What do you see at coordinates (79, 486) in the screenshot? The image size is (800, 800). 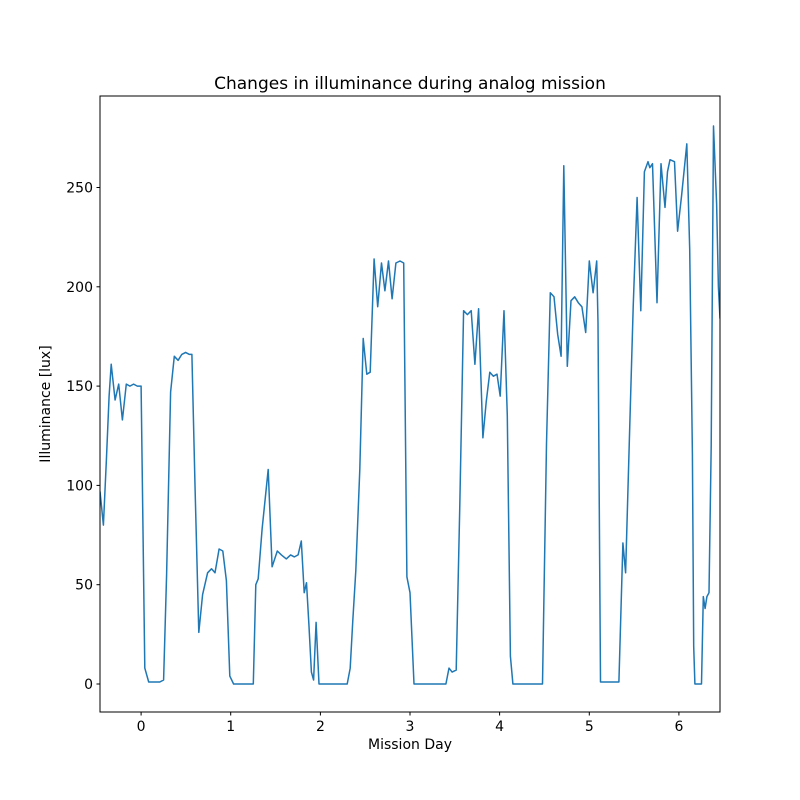 I see `y-tick-label: 100` at bounding box center [79, 486].